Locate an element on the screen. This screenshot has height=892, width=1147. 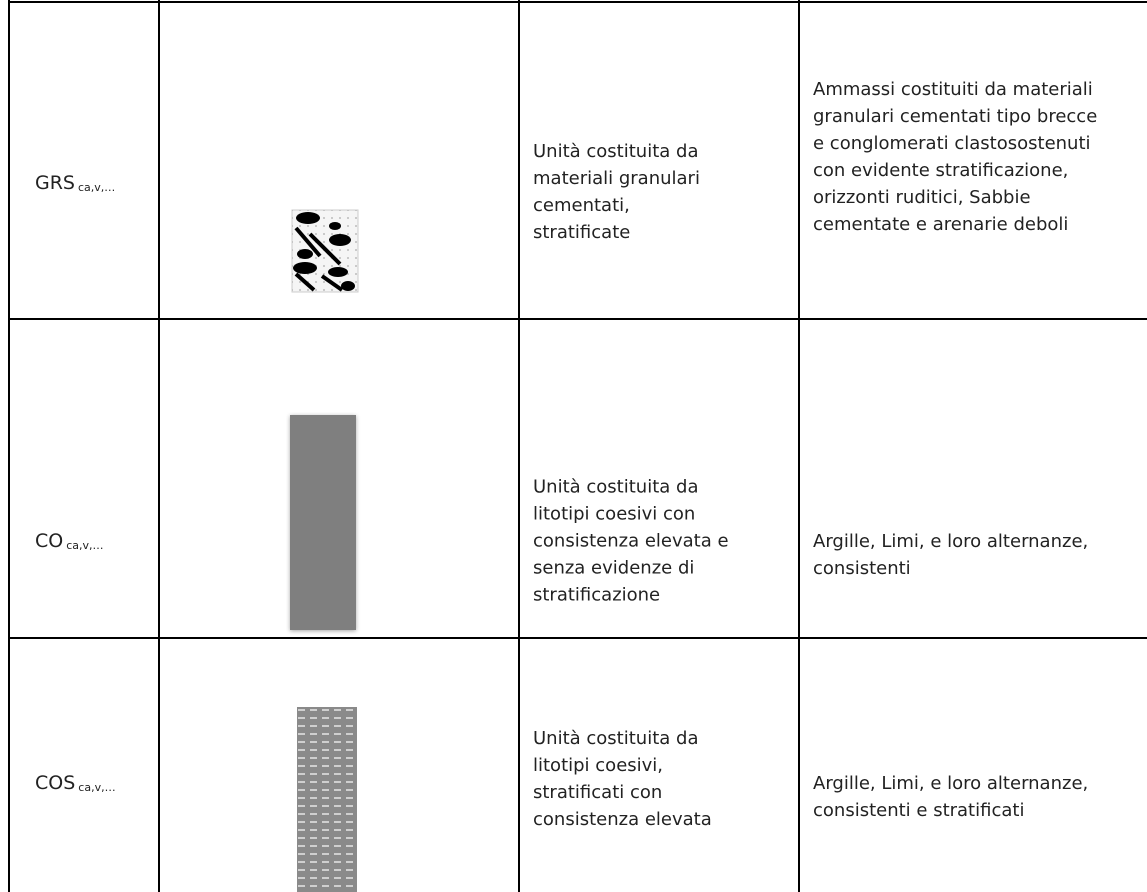
pattern-cos is located at coordinates (327, 799).